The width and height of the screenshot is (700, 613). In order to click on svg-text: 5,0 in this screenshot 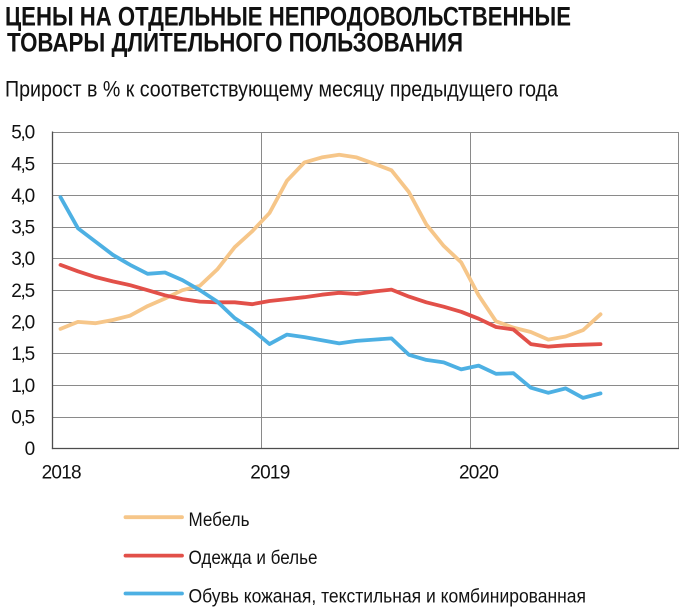, I will do `click(23, 133)`.